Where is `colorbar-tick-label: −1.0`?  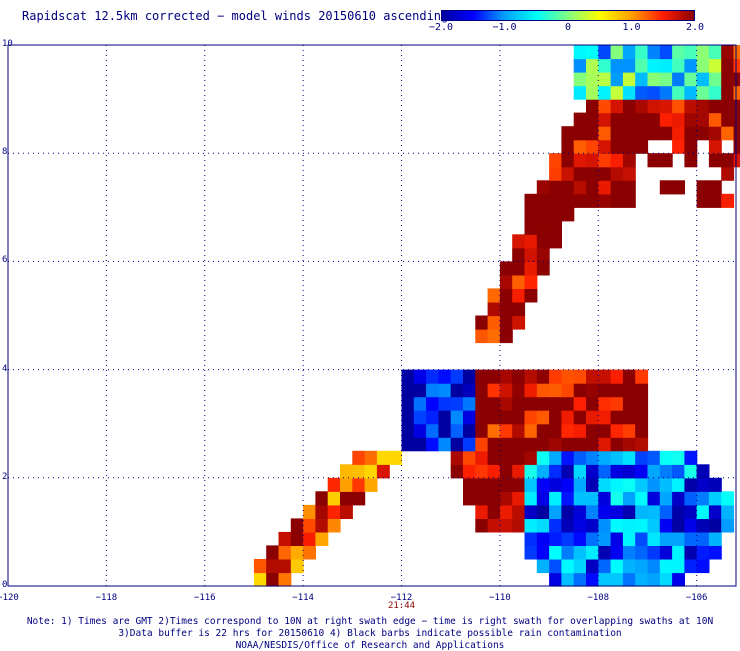 colorbar-tick-label: −1.0 is located at coordinates (504, 27).